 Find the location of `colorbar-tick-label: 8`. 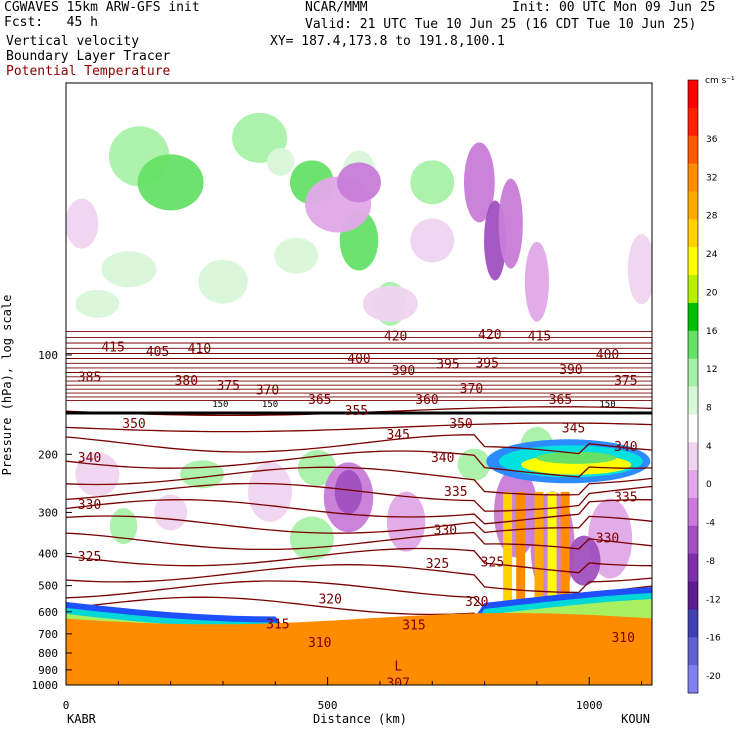

colorbar-tick-label: 8 is located at coordinates (709, 409).